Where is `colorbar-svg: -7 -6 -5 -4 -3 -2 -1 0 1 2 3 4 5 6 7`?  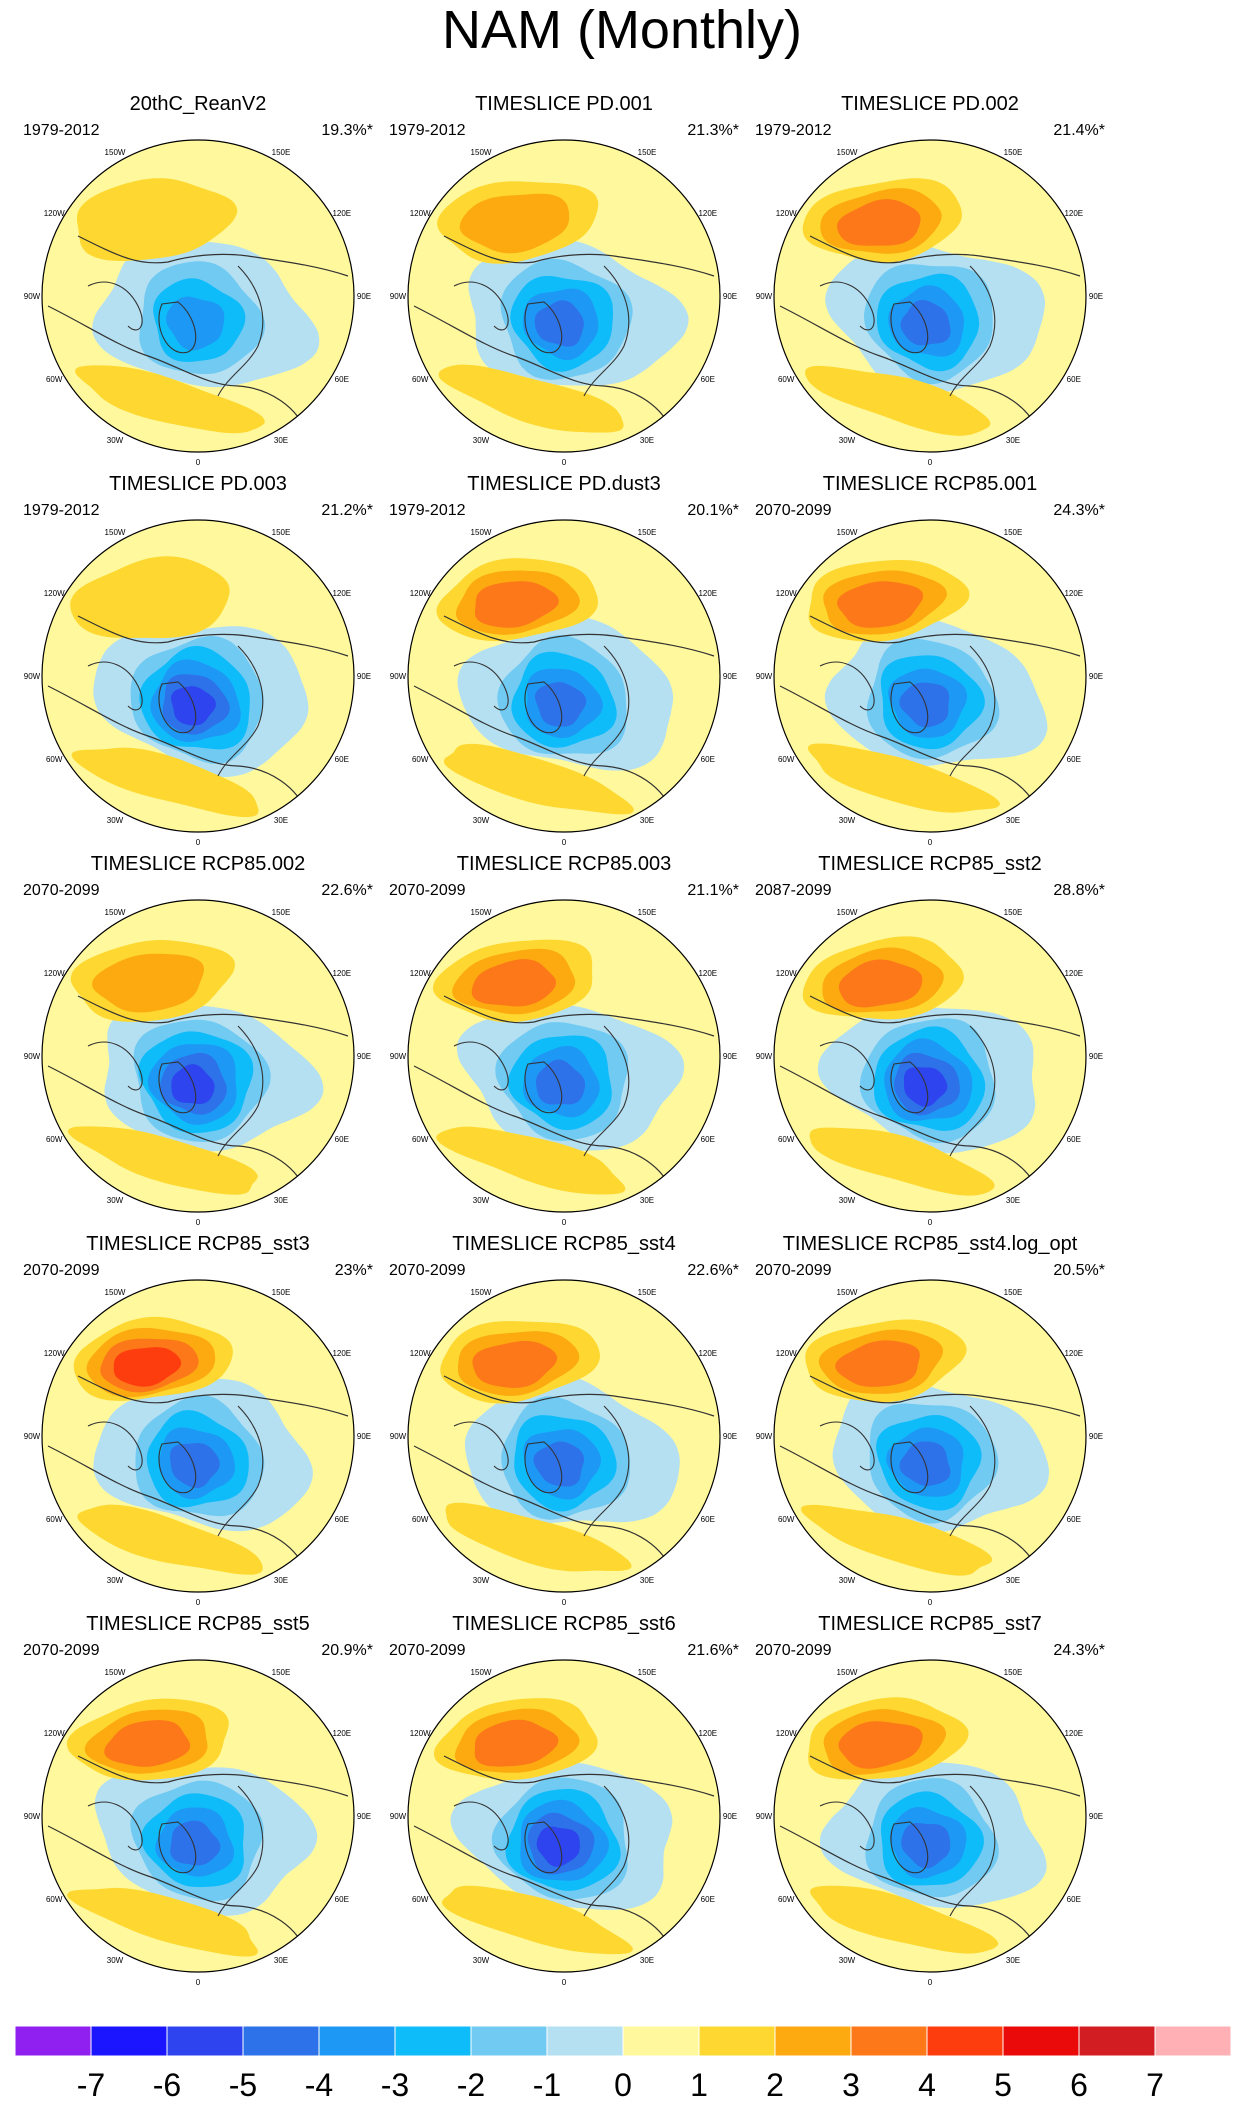
colorbar-svg: -7 -6 -5 -4 -3 -2 -1 0 1 2 3 4 5 6 7 is located at coordinates (623, 2064).